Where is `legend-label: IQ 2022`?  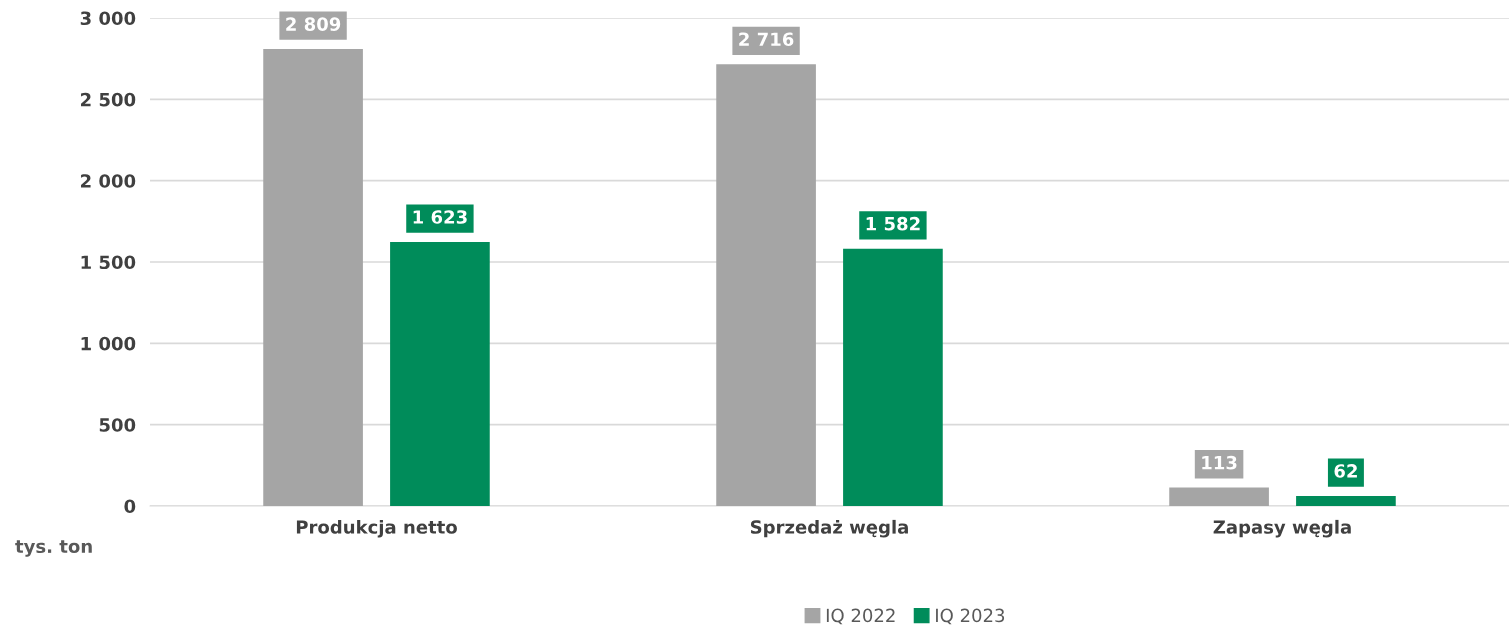 legend-label: IQ 2022 is located at coordinates (860, 616).